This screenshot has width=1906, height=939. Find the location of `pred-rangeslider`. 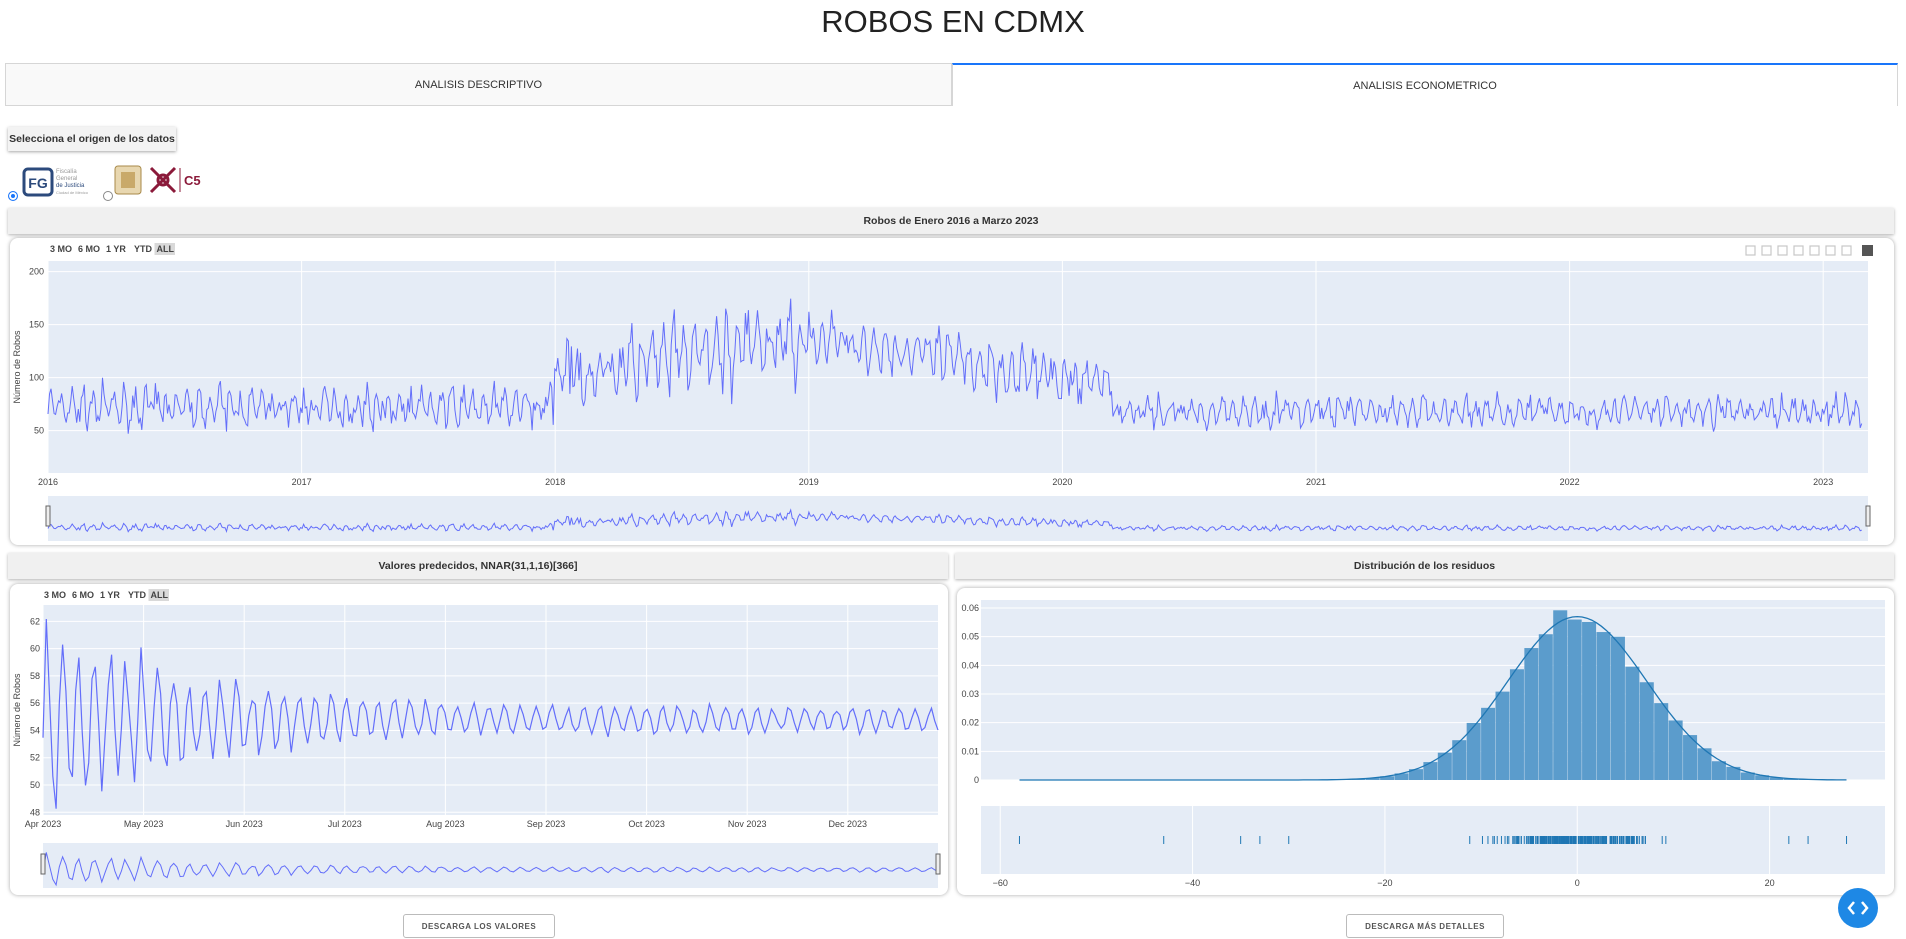

pred-rangeslider is located at coordinates (490, 865).